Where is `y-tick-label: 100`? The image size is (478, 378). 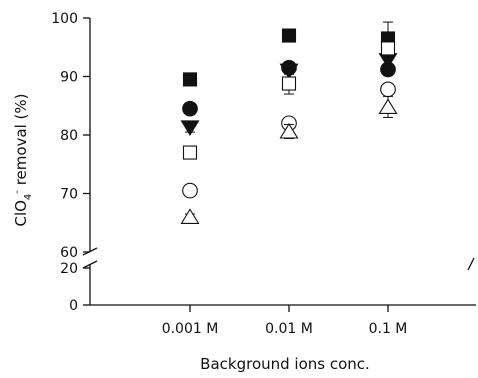
y-tick-label: 100 is located at coordinates (64, 19).